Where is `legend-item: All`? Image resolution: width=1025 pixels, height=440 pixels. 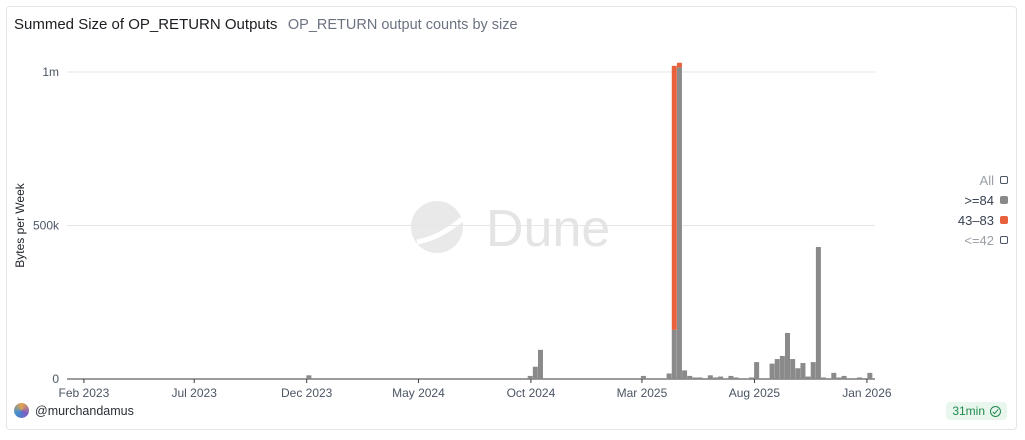
legend-item: All is located at coordinates (968, 180).